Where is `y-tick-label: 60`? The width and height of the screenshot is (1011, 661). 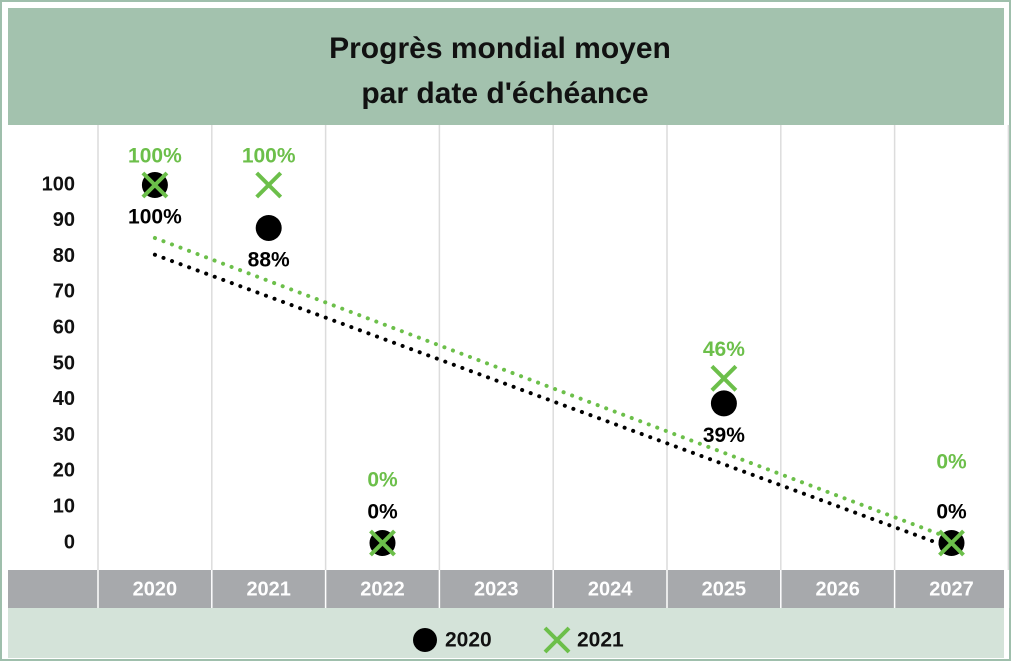
y-tick-label: 60 is located at coordinates (64, 327).